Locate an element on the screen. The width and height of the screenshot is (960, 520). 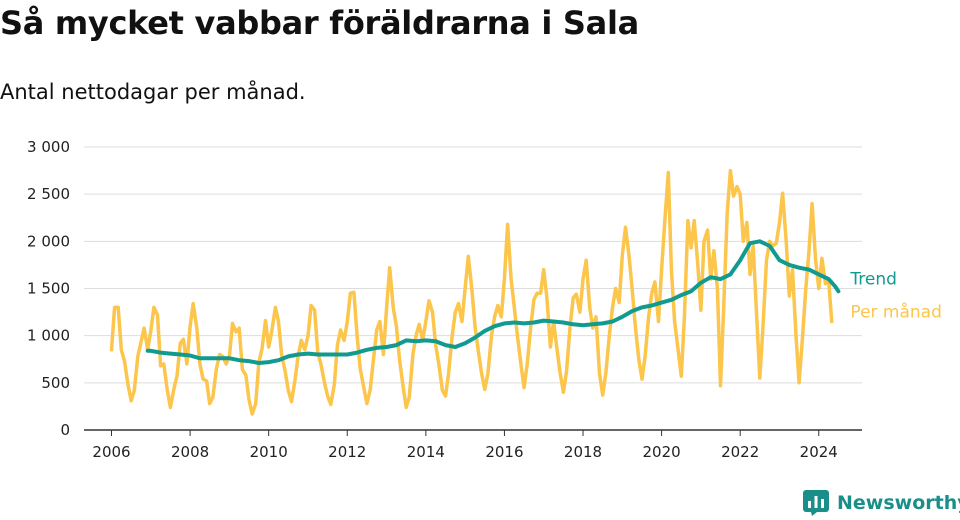
x-tick-label: 2012 is located at coordinates (347, 452).